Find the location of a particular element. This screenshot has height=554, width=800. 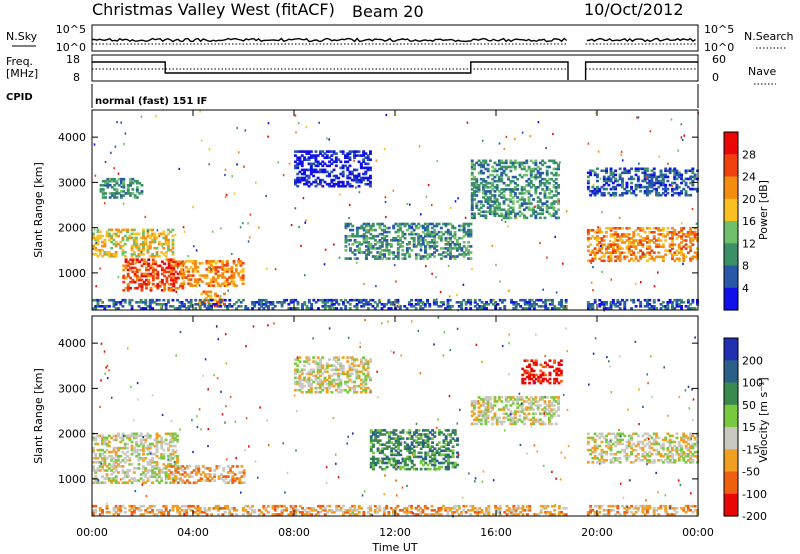

cpid-text: normal (fast) 151 IF is located at coordinates (151, 101).